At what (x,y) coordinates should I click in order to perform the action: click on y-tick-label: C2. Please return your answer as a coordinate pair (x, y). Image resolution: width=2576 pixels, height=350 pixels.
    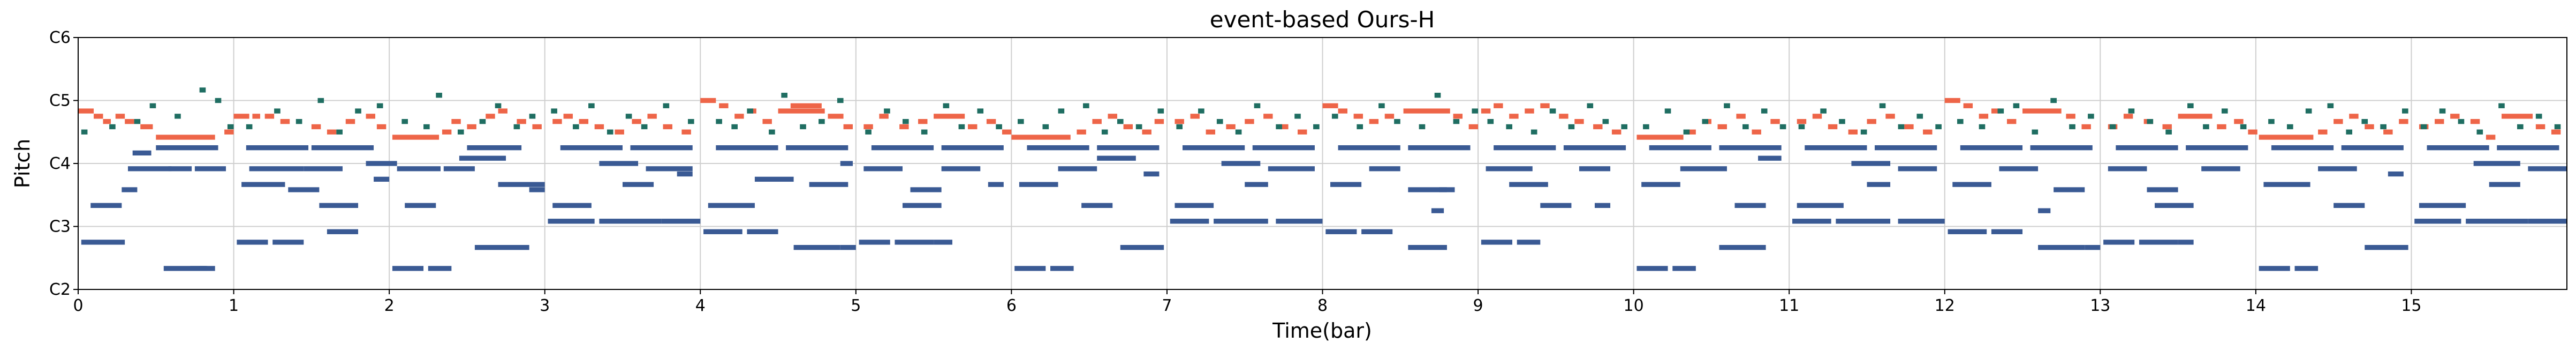
    Looking at the image, I should click on (60, 289).